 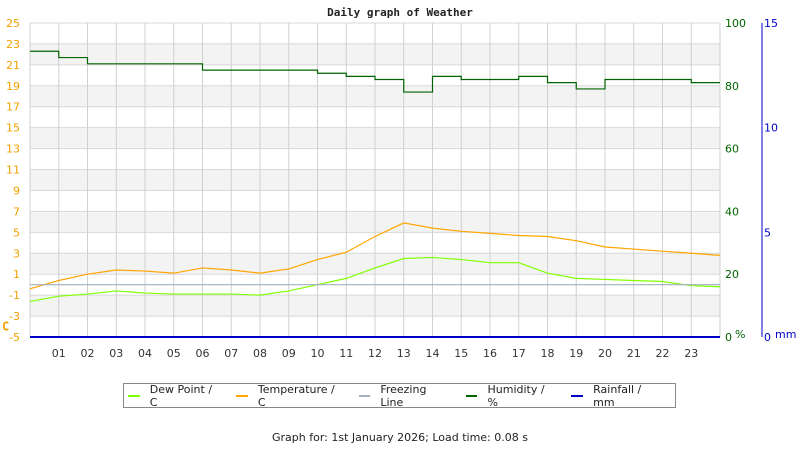 I want to click on x-axis-tick: 20, so click(x=605, y=353).